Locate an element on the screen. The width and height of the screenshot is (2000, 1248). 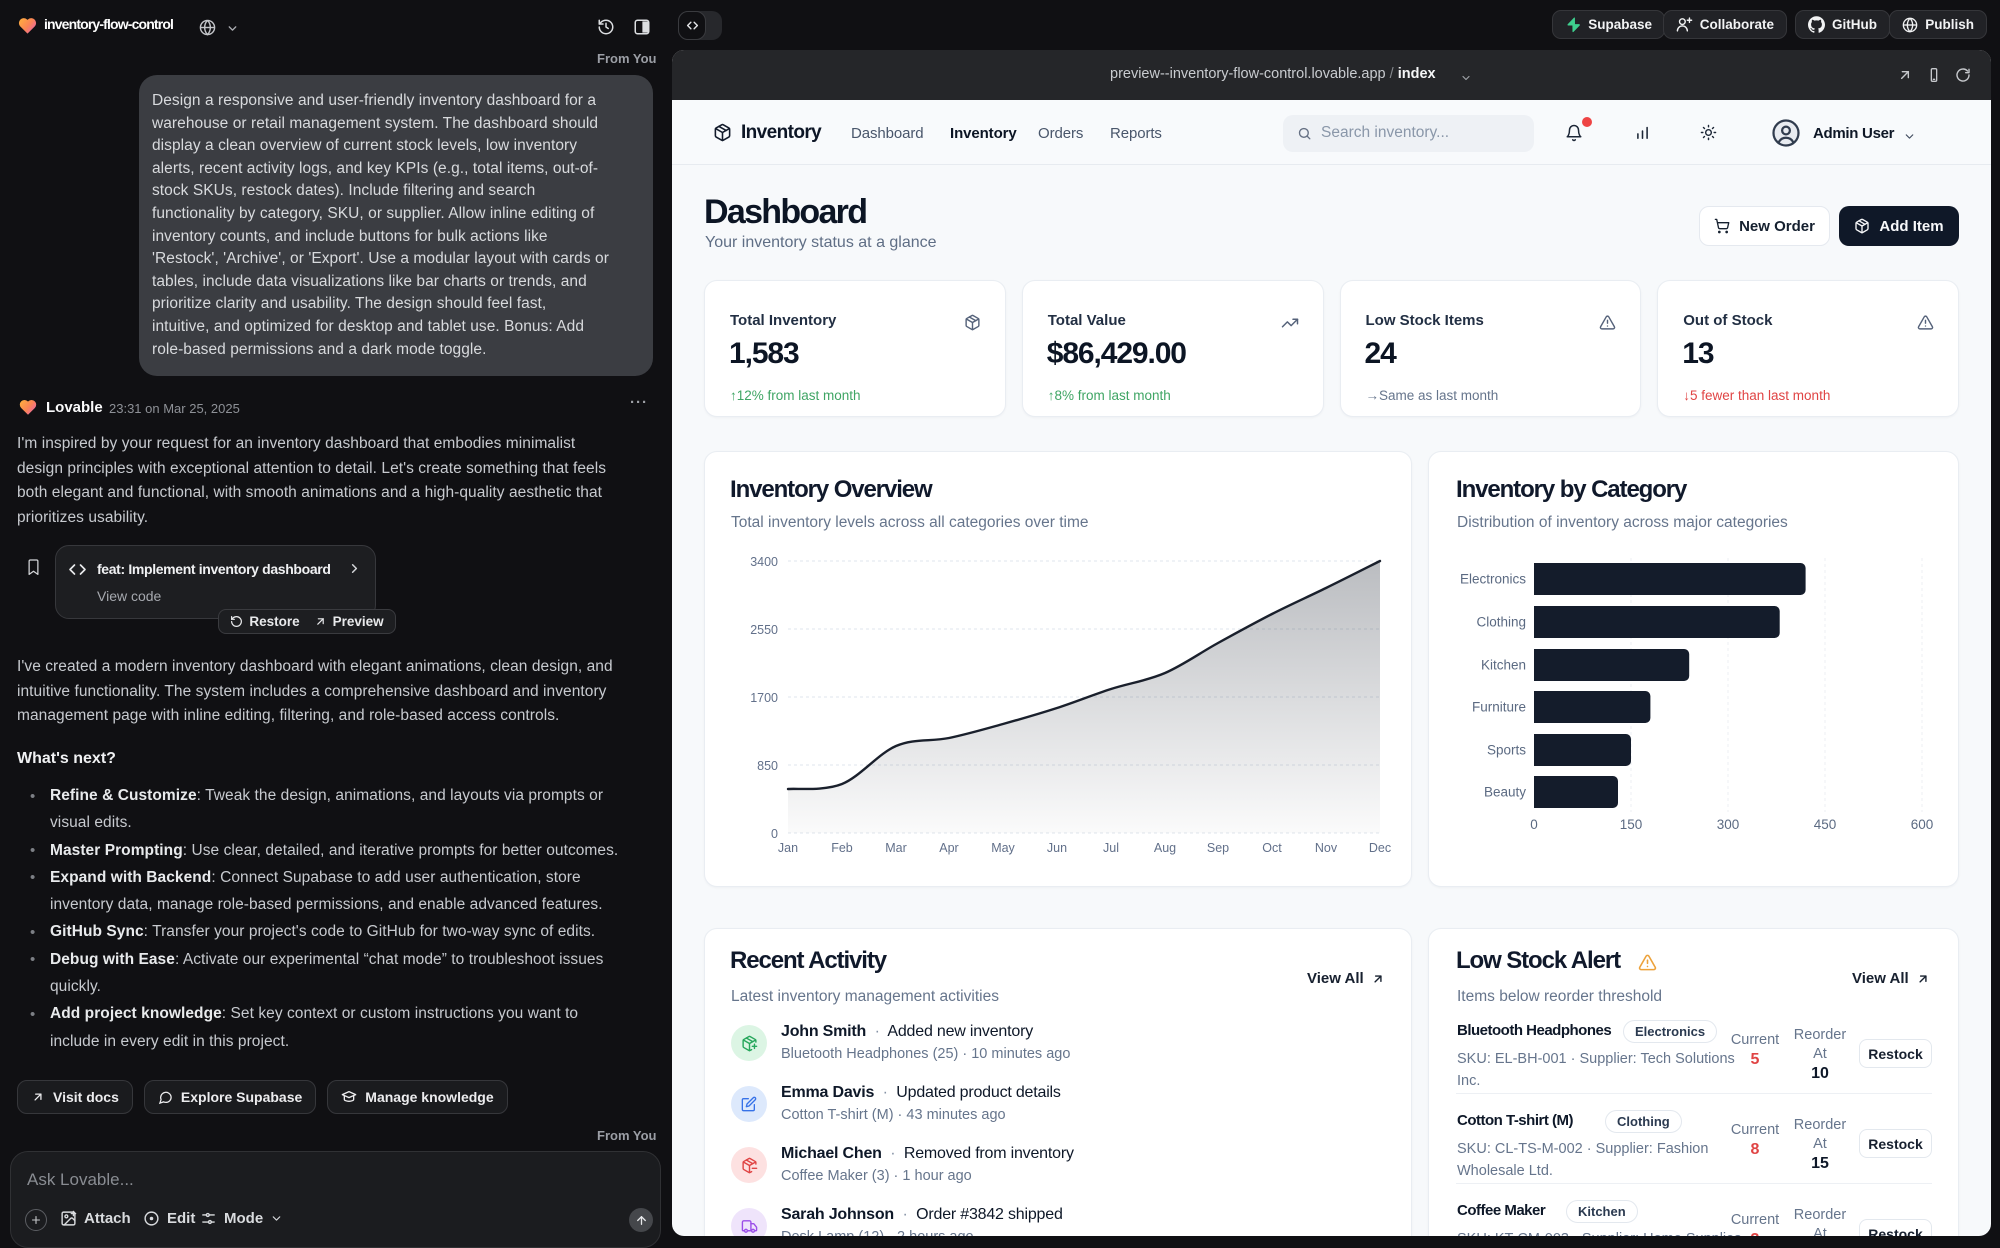
svg-text: 300 is located at coordinates (1728, 824).